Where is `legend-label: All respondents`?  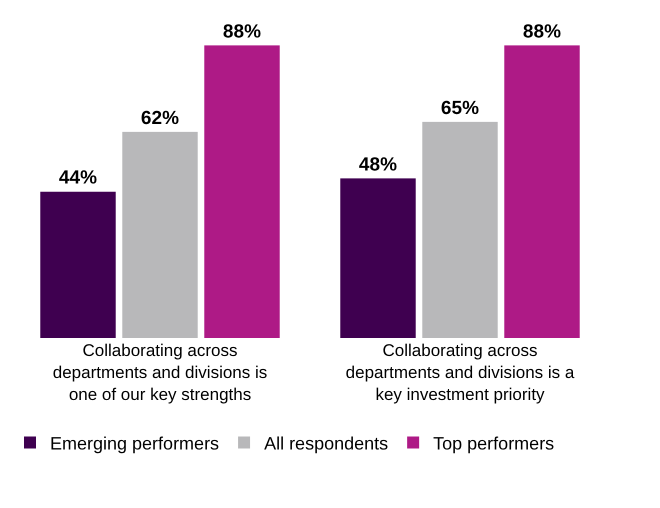
legend-label: All respondents is located at coordinates (326, 443).